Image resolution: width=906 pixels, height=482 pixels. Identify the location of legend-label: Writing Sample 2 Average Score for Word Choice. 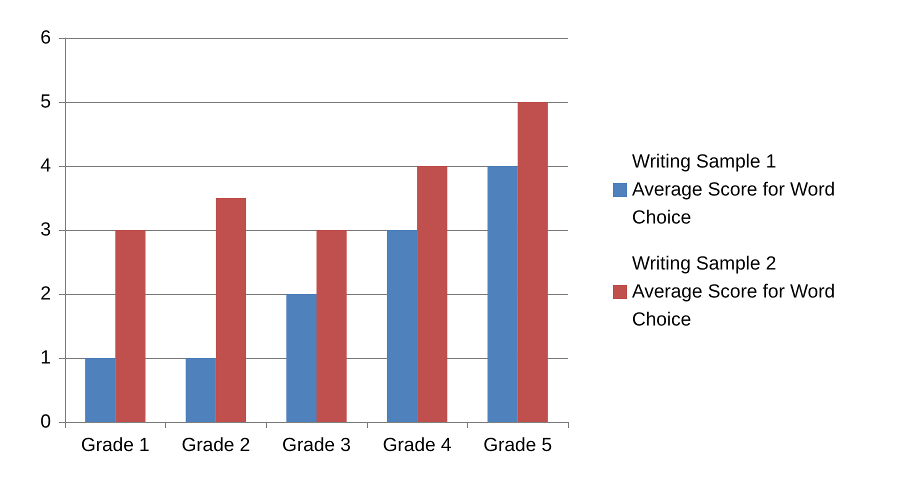
(736, 292).